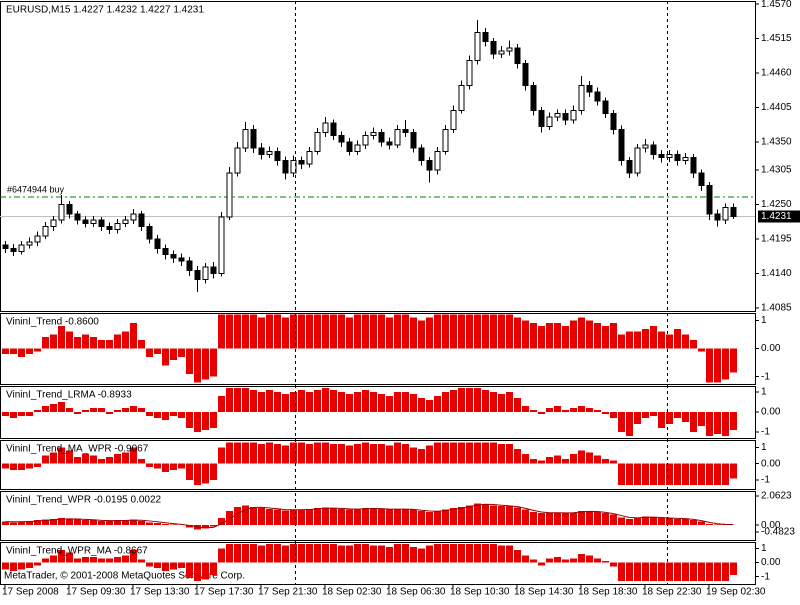  What do you see at coordinates (672, 592) in the screenshot?
I see `x-tick-label: 18 Sep 22:30` at bounding box center [672, 592].